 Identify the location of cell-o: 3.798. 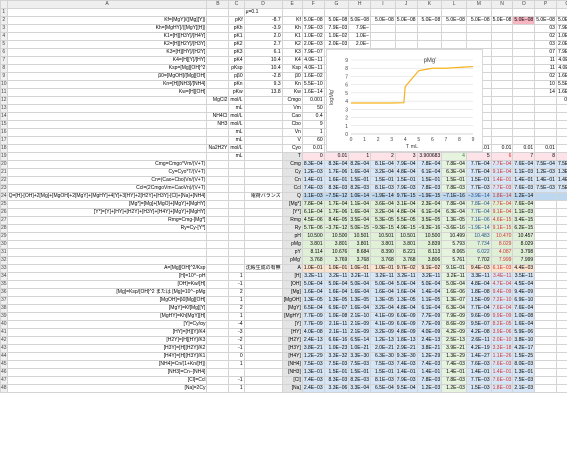
(524, 252).